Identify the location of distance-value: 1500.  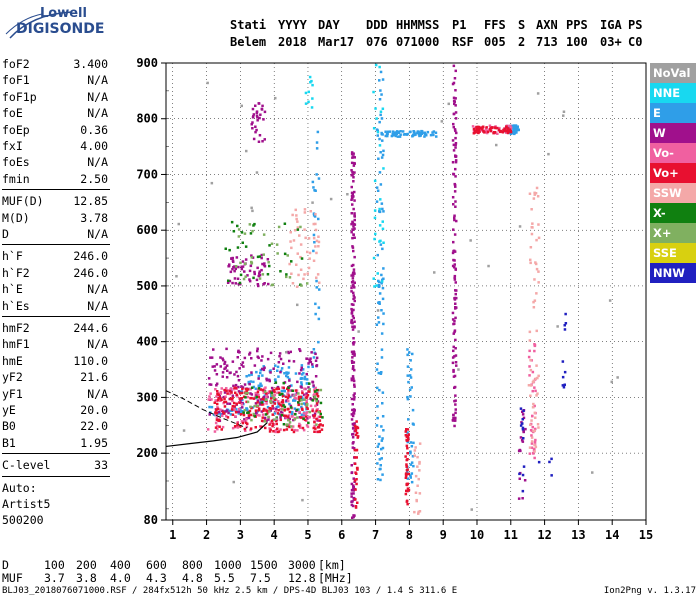
(264, 565).